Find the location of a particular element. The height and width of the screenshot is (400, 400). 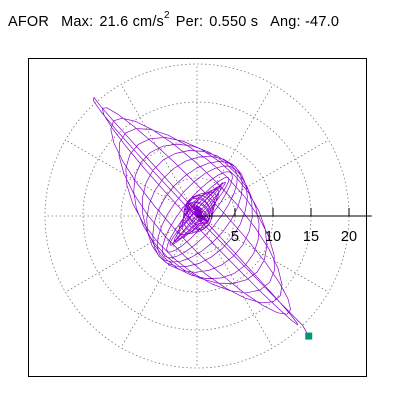

radial-axis: 5 10 15 20 is located at coordinates (284, 226).